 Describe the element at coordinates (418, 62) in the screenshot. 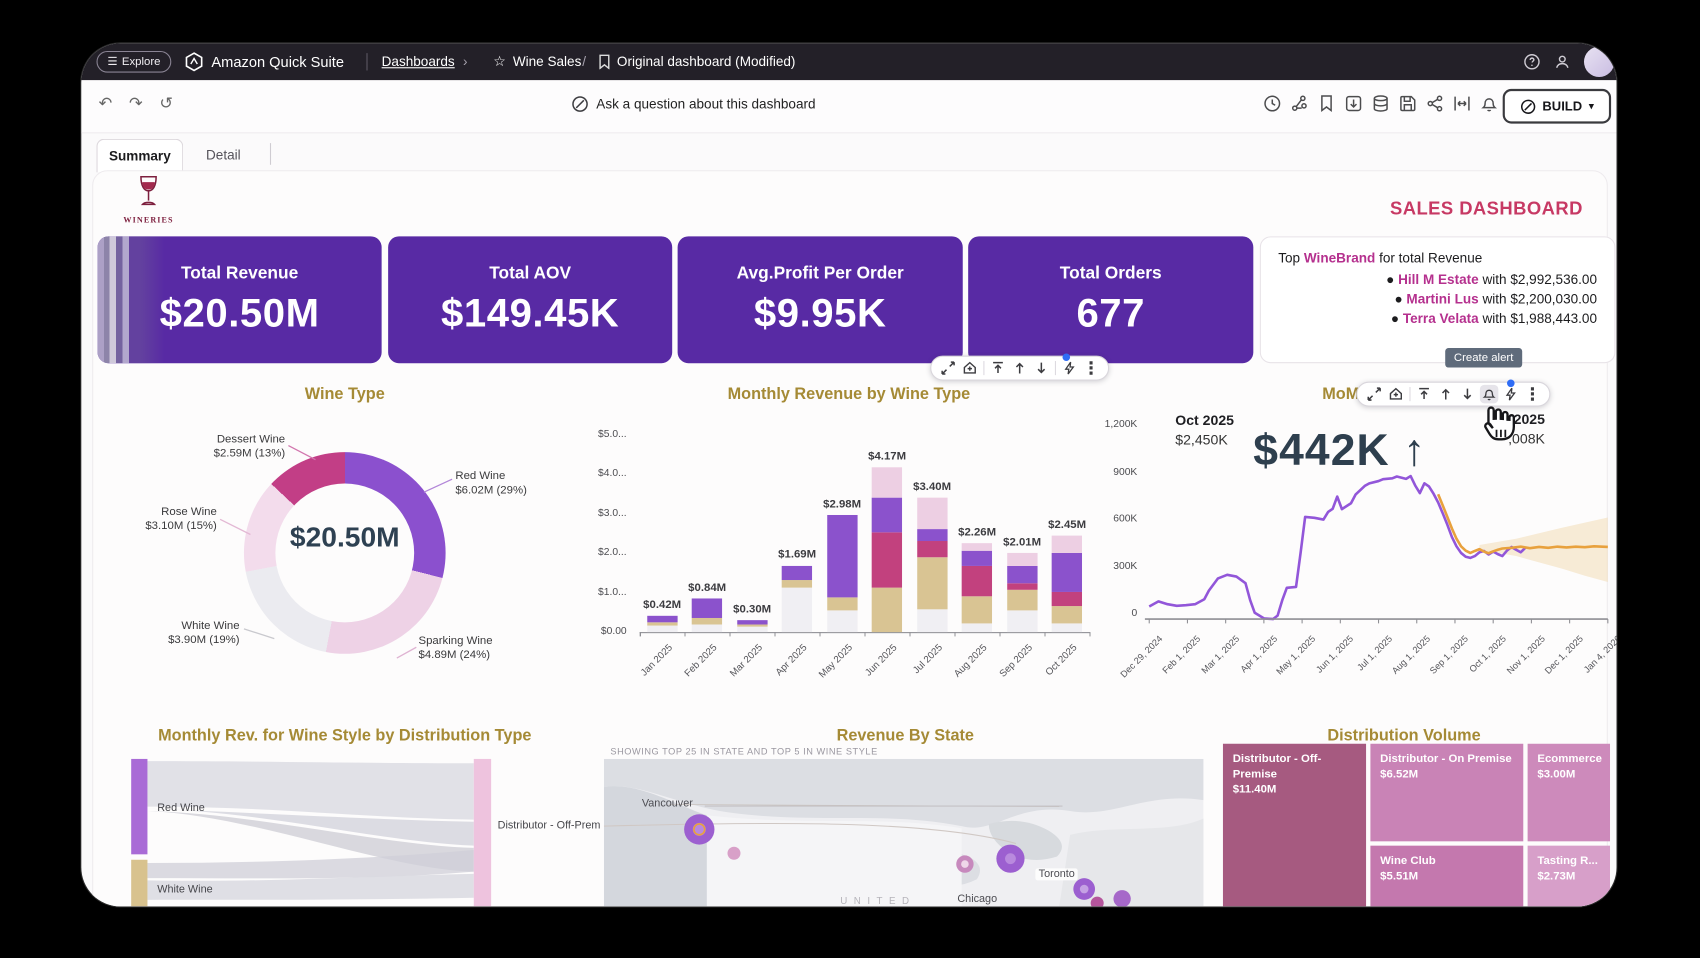

I see `breadcrumb-dashboards: Dashboards` at that location.